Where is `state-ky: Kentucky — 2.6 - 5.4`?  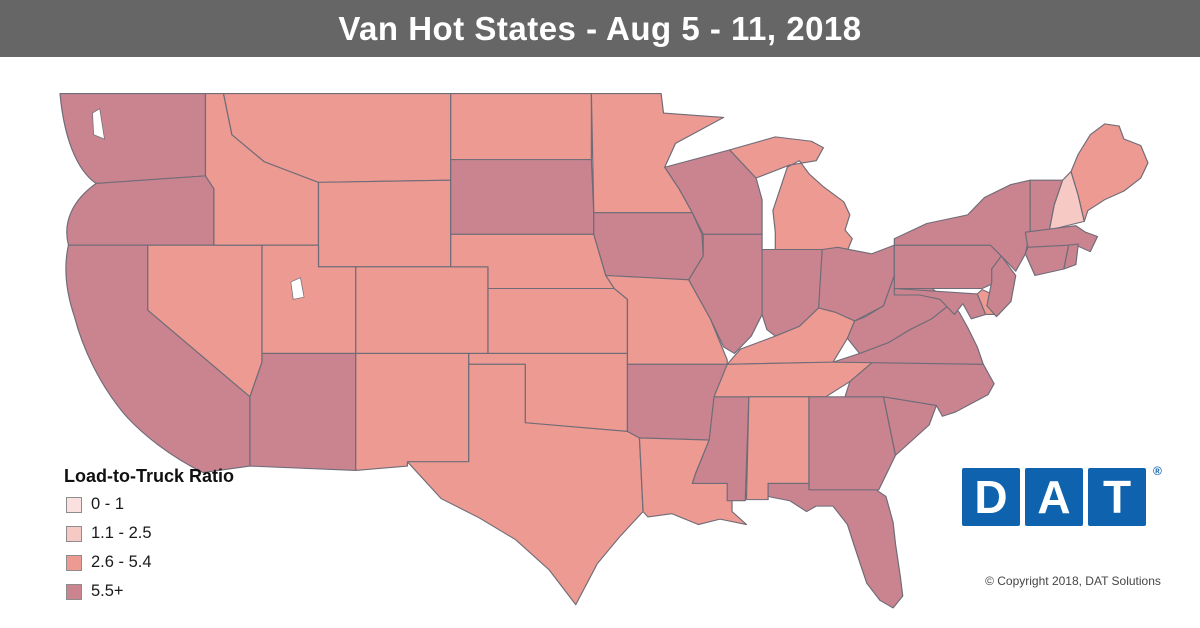
state-ky: Kentucky — 2.6 - 5.4 is located at coordinates (791, 336).